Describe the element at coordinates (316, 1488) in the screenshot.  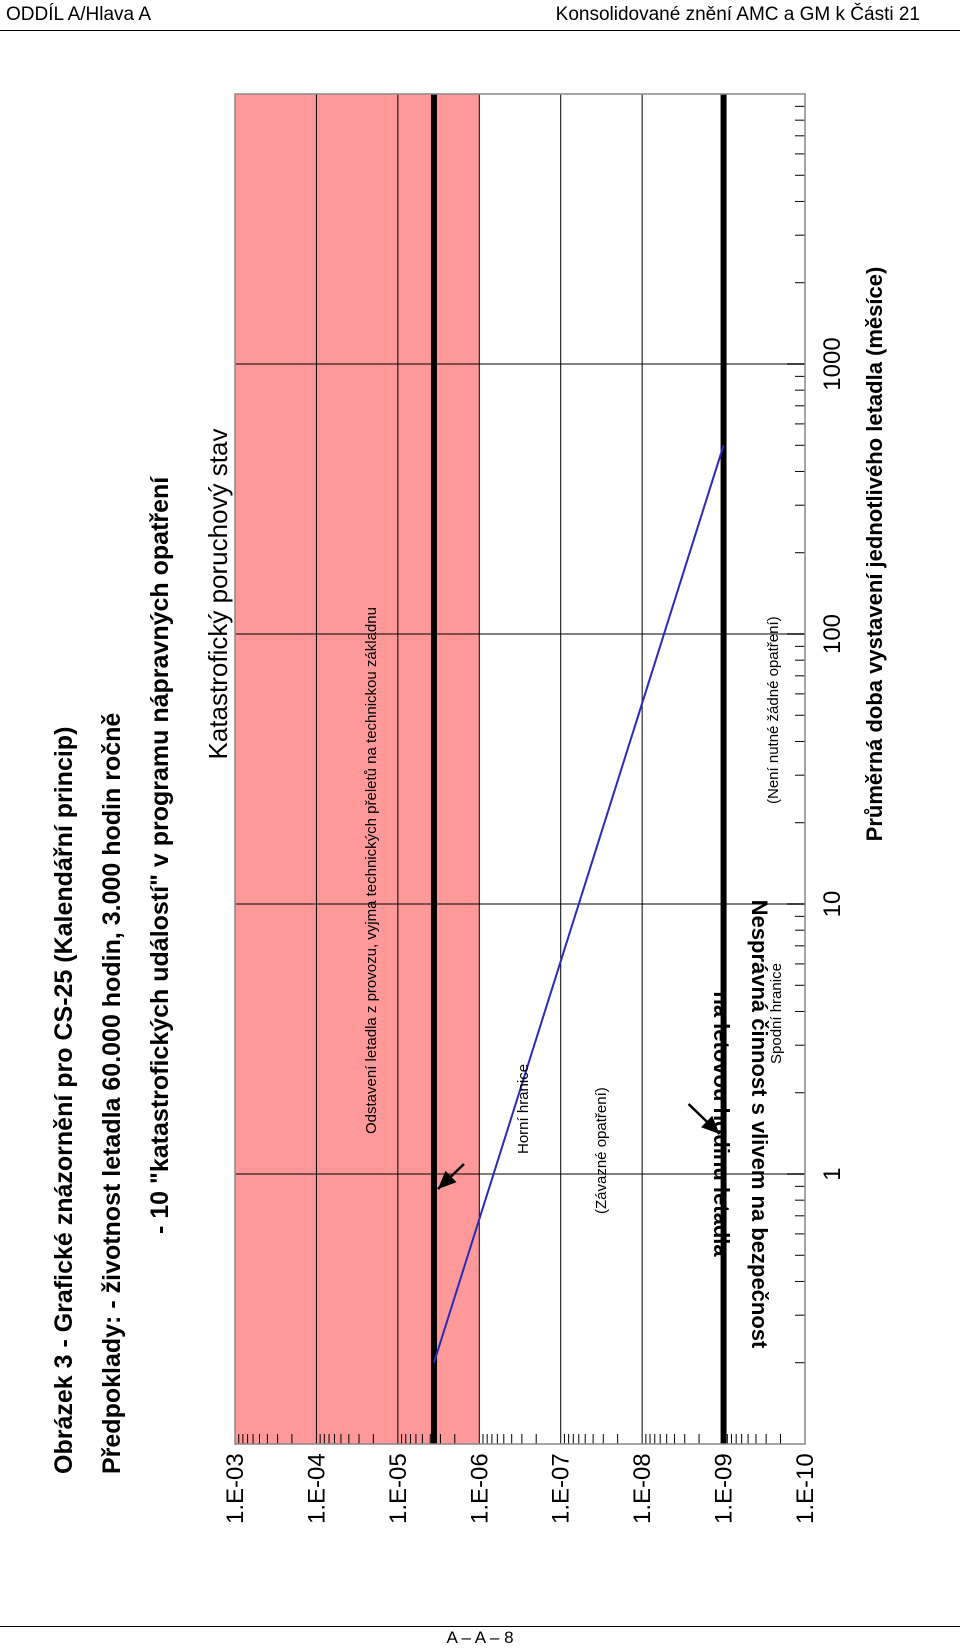
I see `y-tick-label: 1.E-04` at that location.